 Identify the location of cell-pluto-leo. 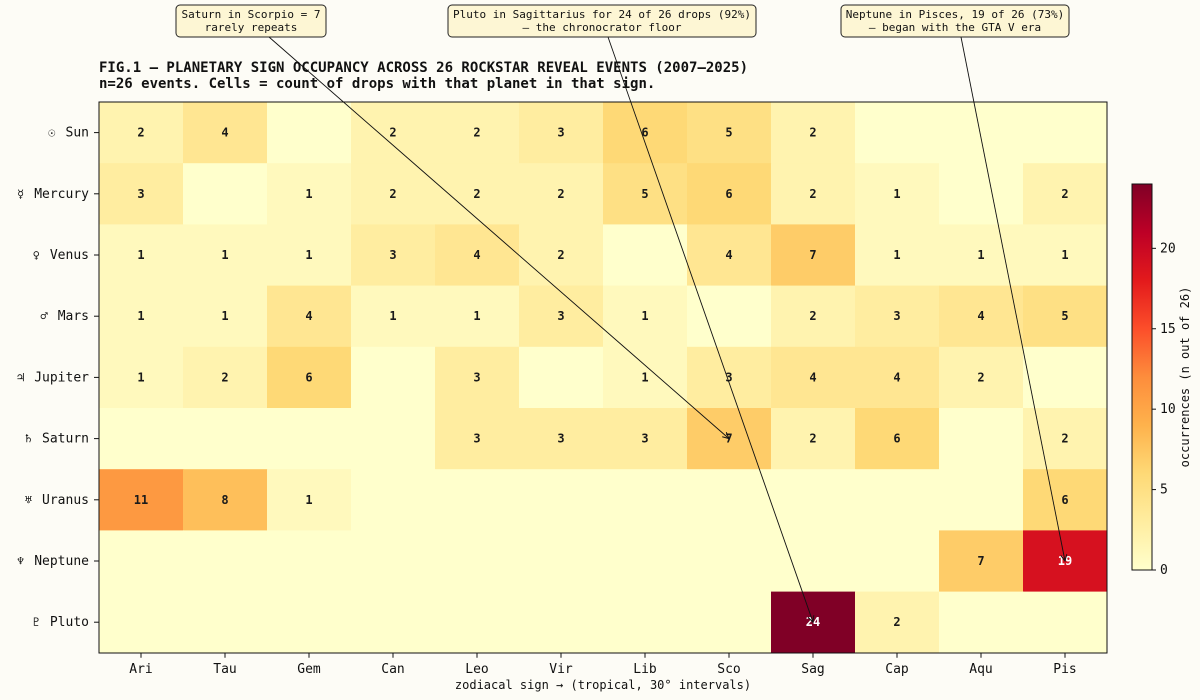
(477, 622).